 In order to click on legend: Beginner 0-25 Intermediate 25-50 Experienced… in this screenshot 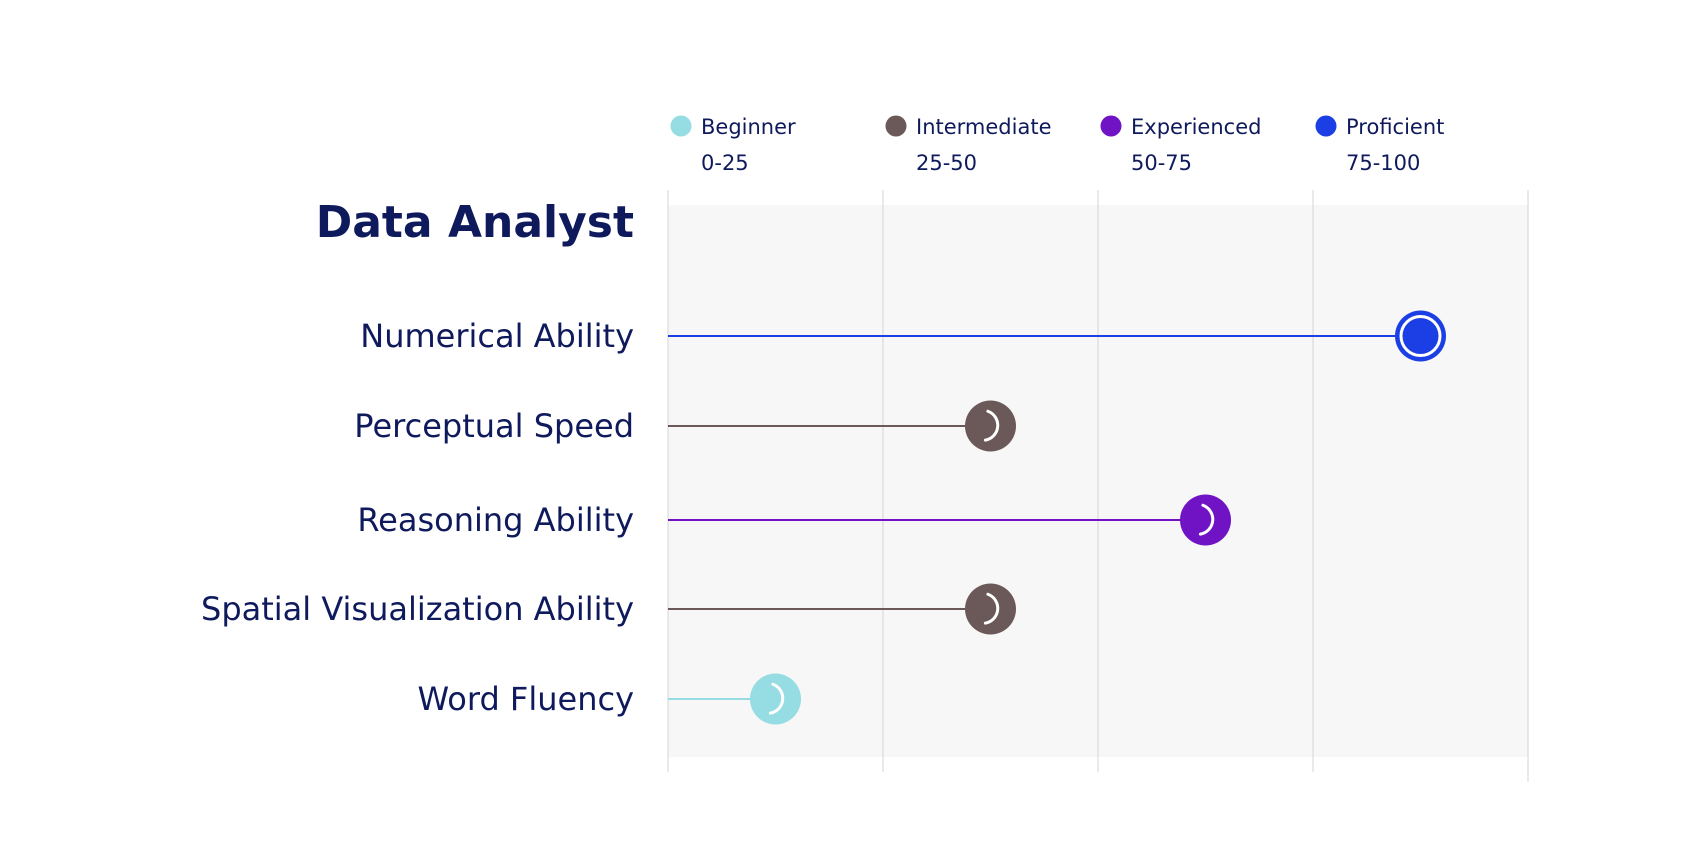, I will do `click(1057, 145)`.